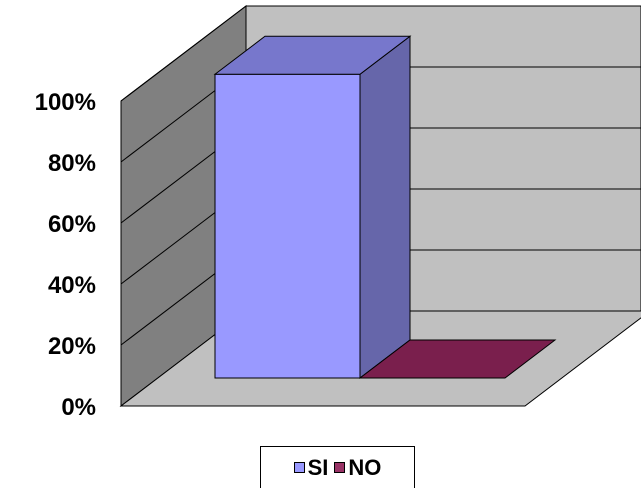  What do you see at coordinates (312, 55) in the screenshot?
I see `bar-top-si` at bounding box center [312, 55].